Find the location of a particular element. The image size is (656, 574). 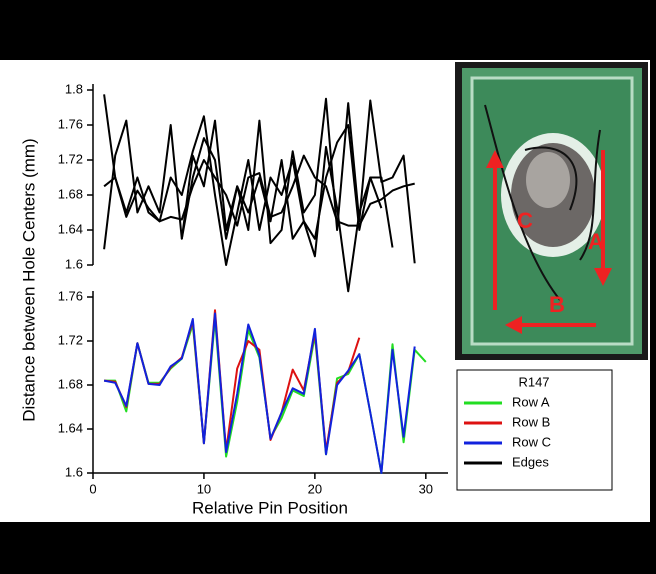

right-border is located at coordinates (653, 291).